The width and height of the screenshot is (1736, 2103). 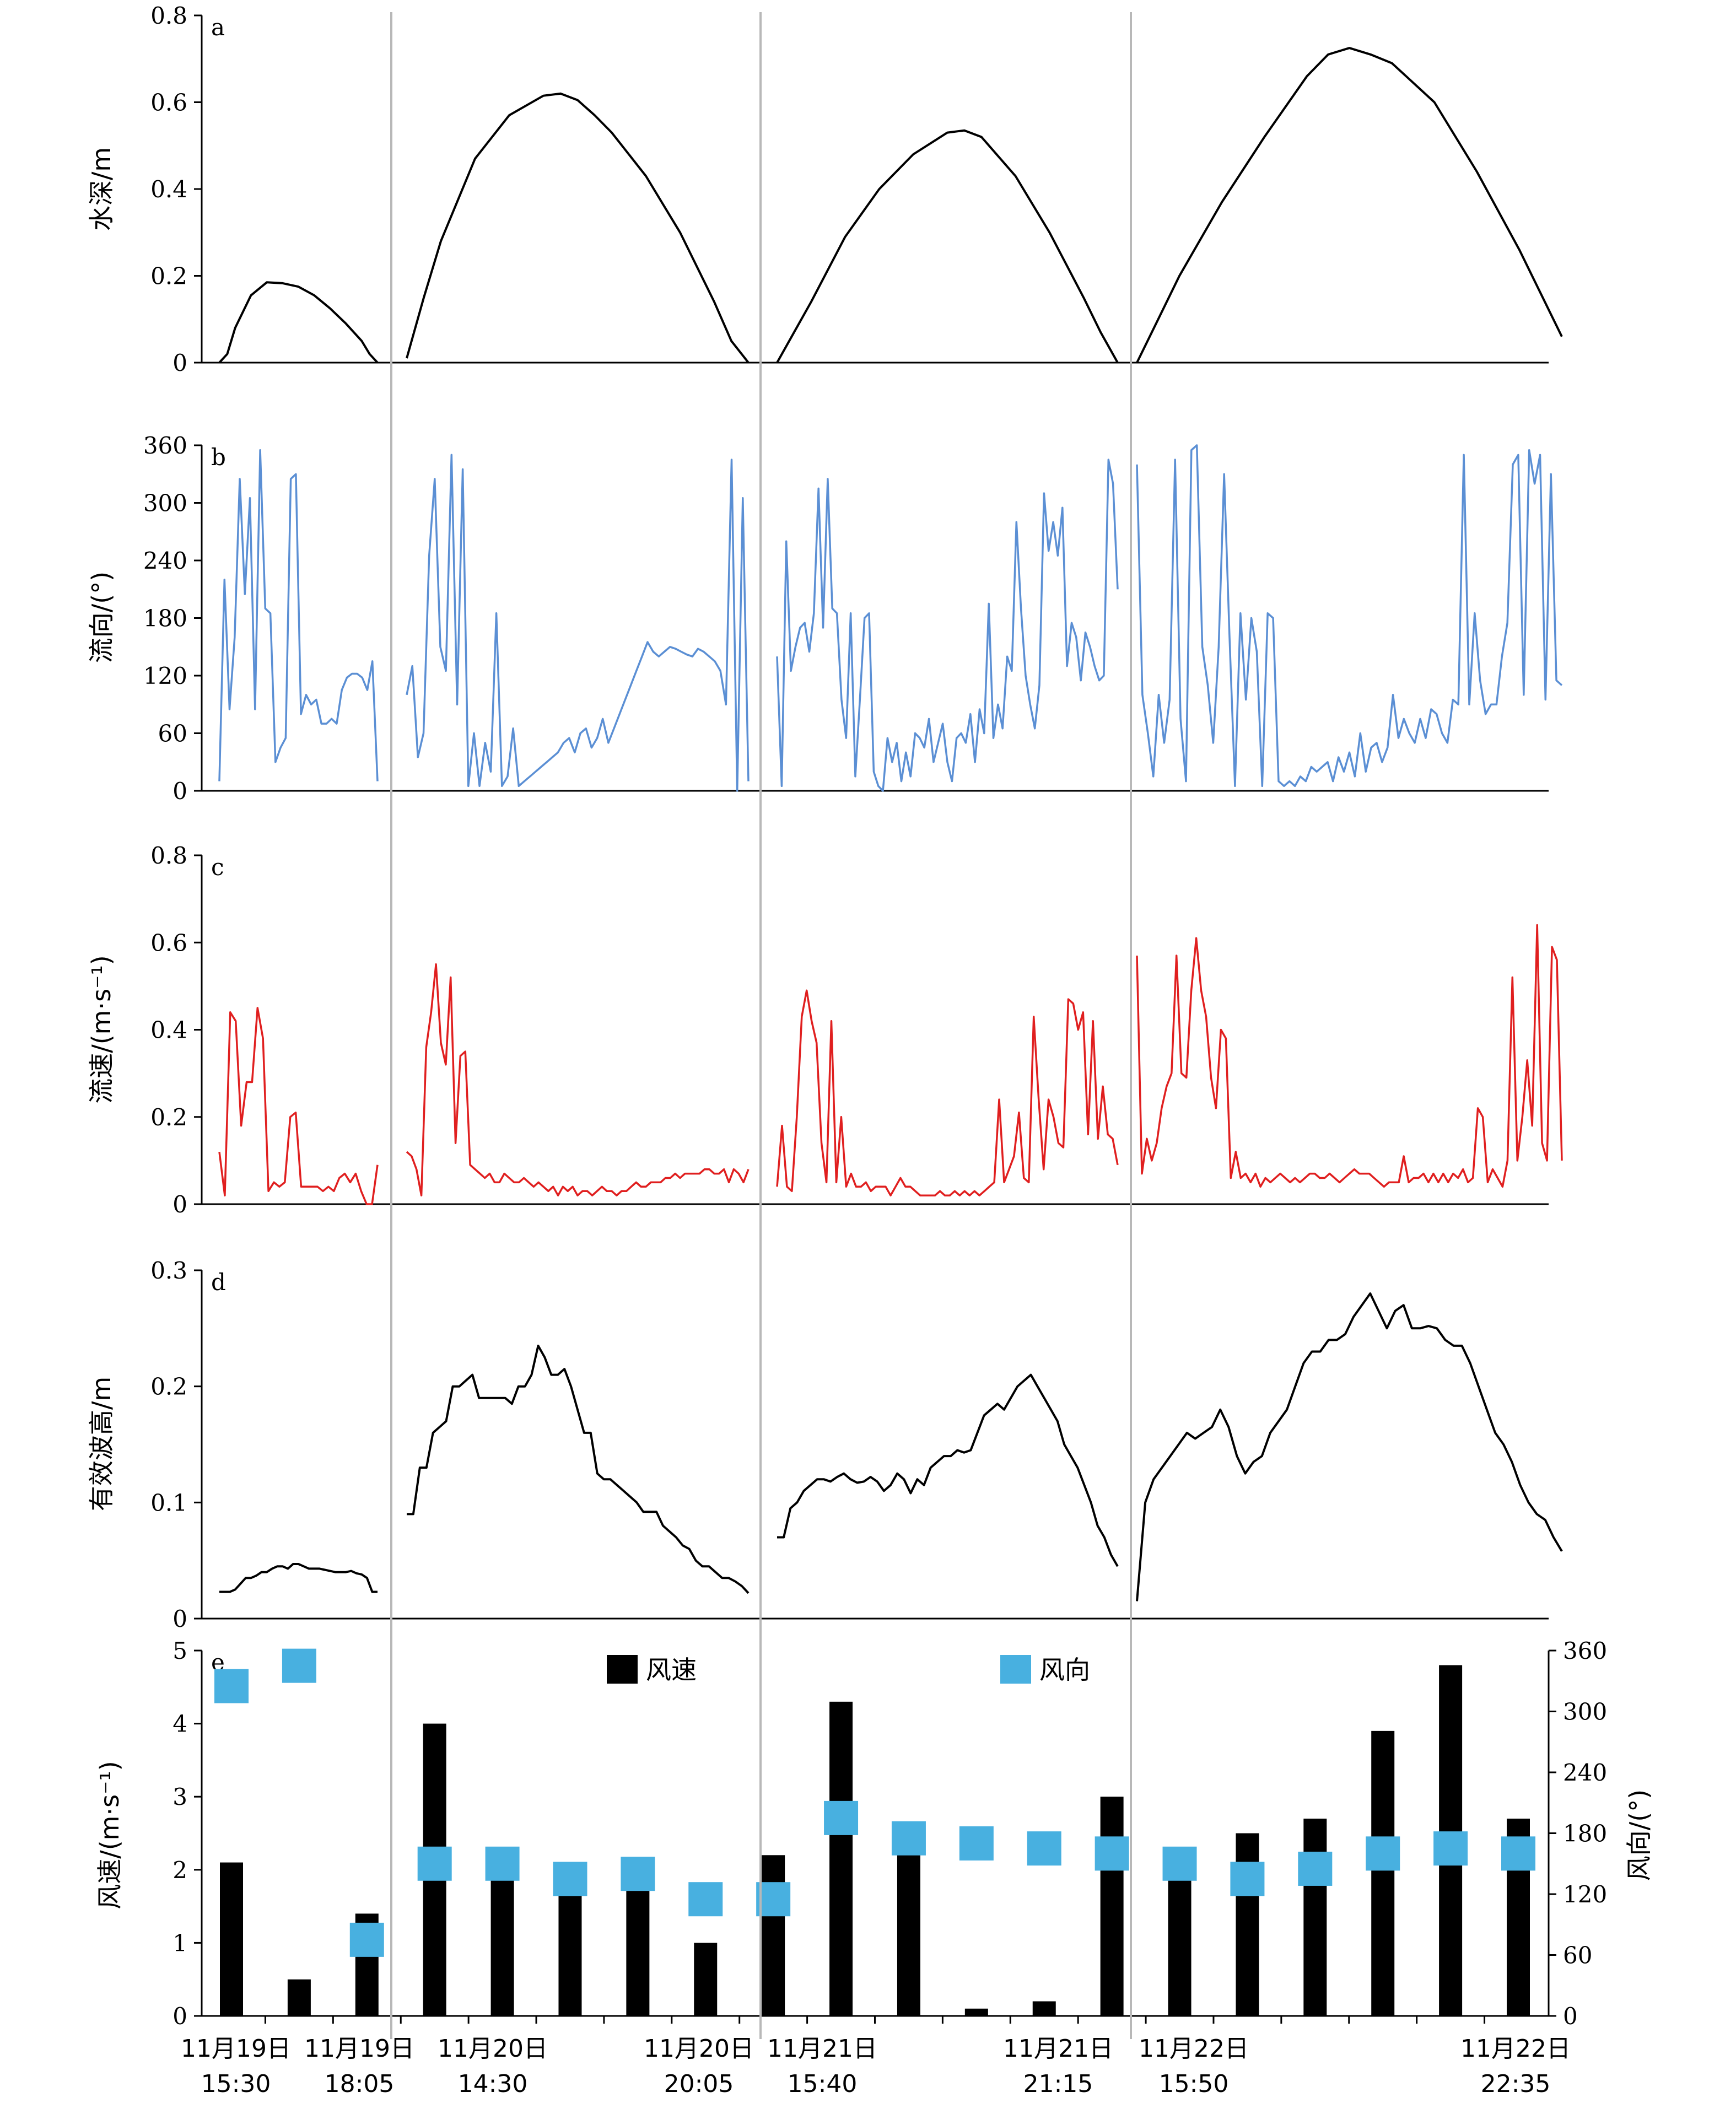 I want to click on y-axis-label: 流速/(m·s⁻¹), so click(x=101, y=1029).